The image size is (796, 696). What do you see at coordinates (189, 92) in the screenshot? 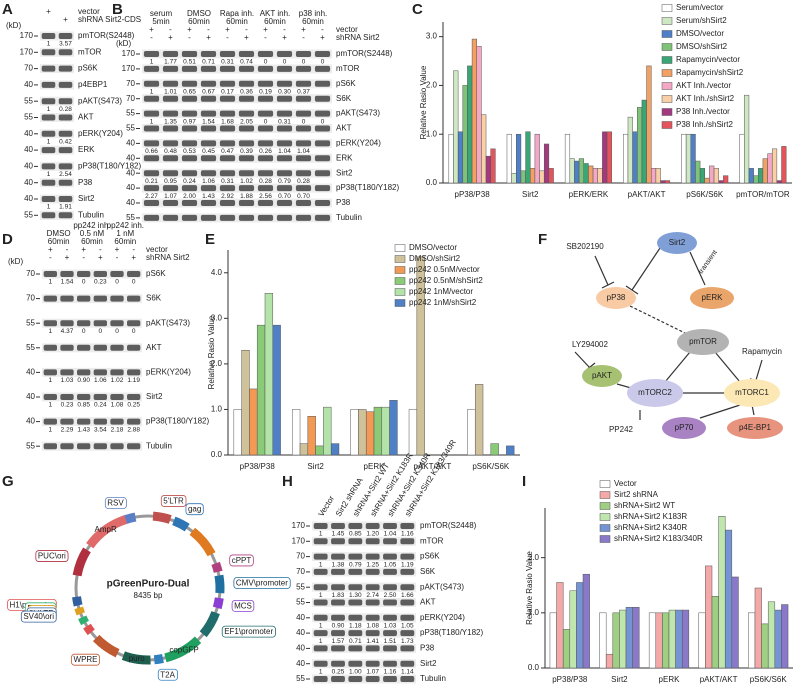
I see `quant: 0.65` at bounding box center [189, 92].